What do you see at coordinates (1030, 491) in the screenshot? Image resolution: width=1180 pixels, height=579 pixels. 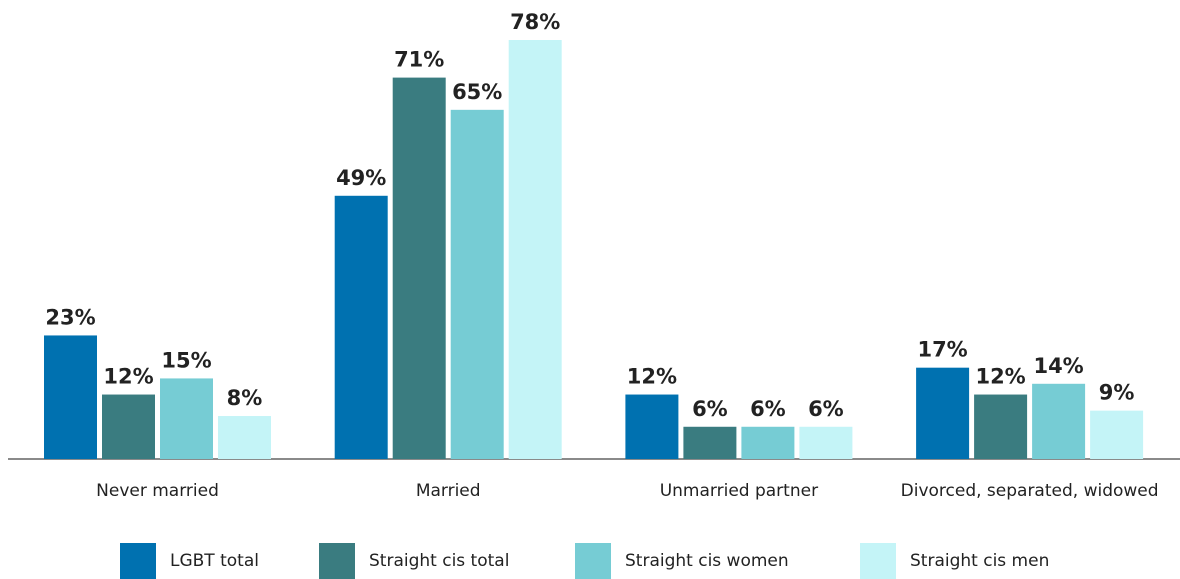 I see `category-label: Divorced, separated, widowed` at bounding box center [1030, 491].